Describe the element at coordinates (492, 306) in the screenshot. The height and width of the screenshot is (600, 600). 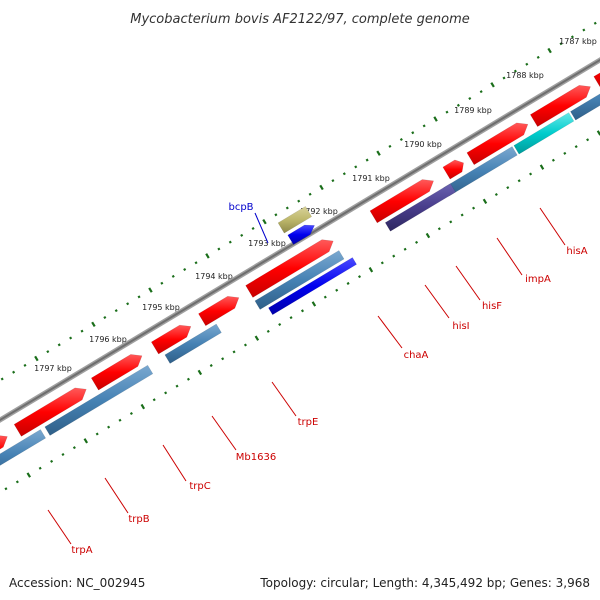
I see `gene-label: hisF` at that location.